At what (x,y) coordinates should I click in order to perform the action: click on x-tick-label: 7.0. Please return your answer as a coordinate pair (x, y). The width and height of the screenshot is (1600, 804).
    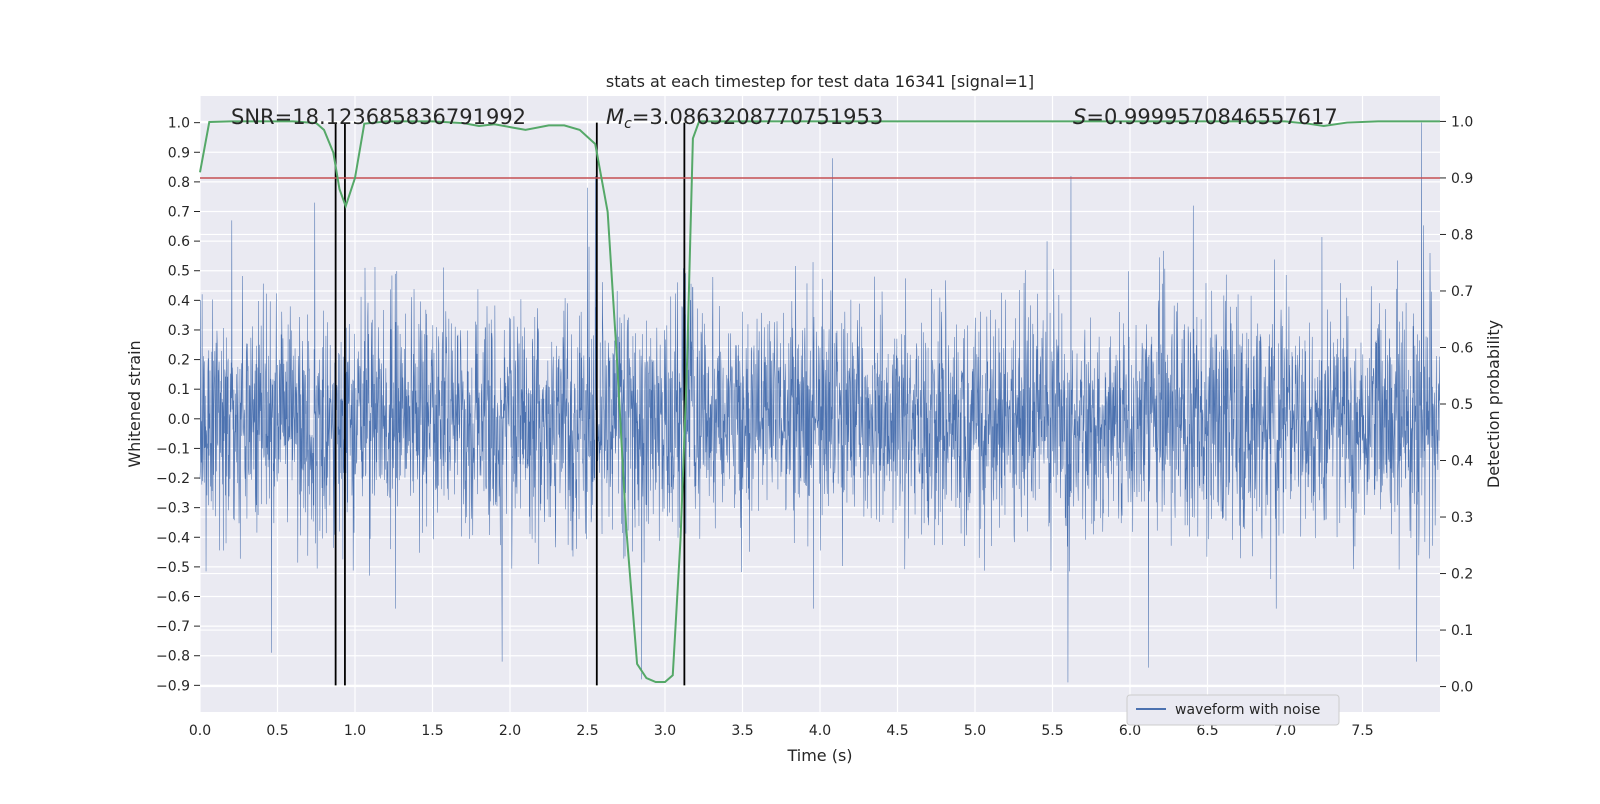
    Looking at the image, I should click on (1285, 731).